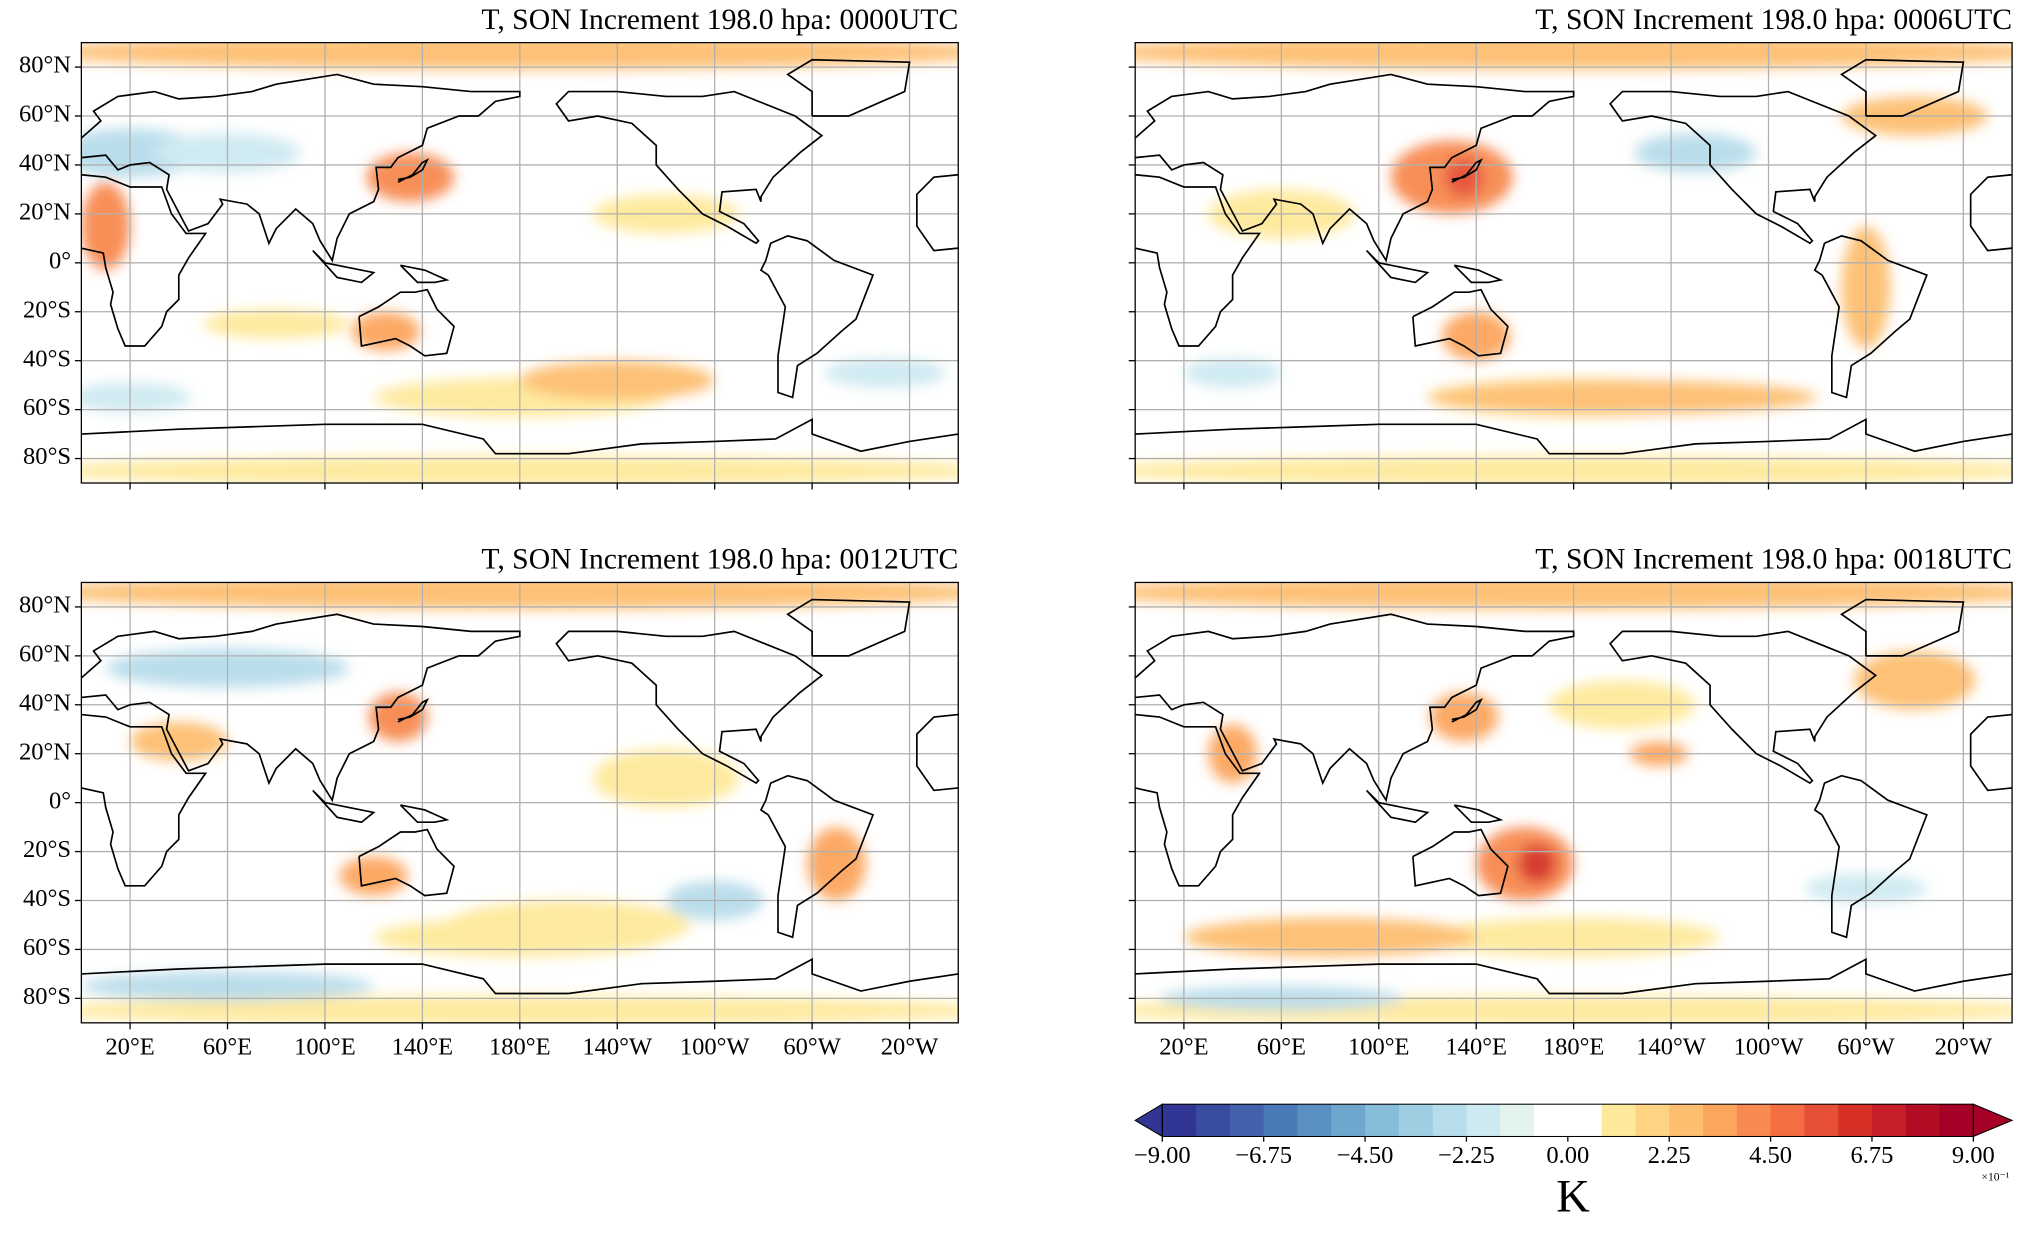 The image size is (2025, 1234). Describe the element at coordinates (719, 560) in the screenshot. I see `panel-title: T, SON Increment 198.0 hpa: 0012UTC` at that location.